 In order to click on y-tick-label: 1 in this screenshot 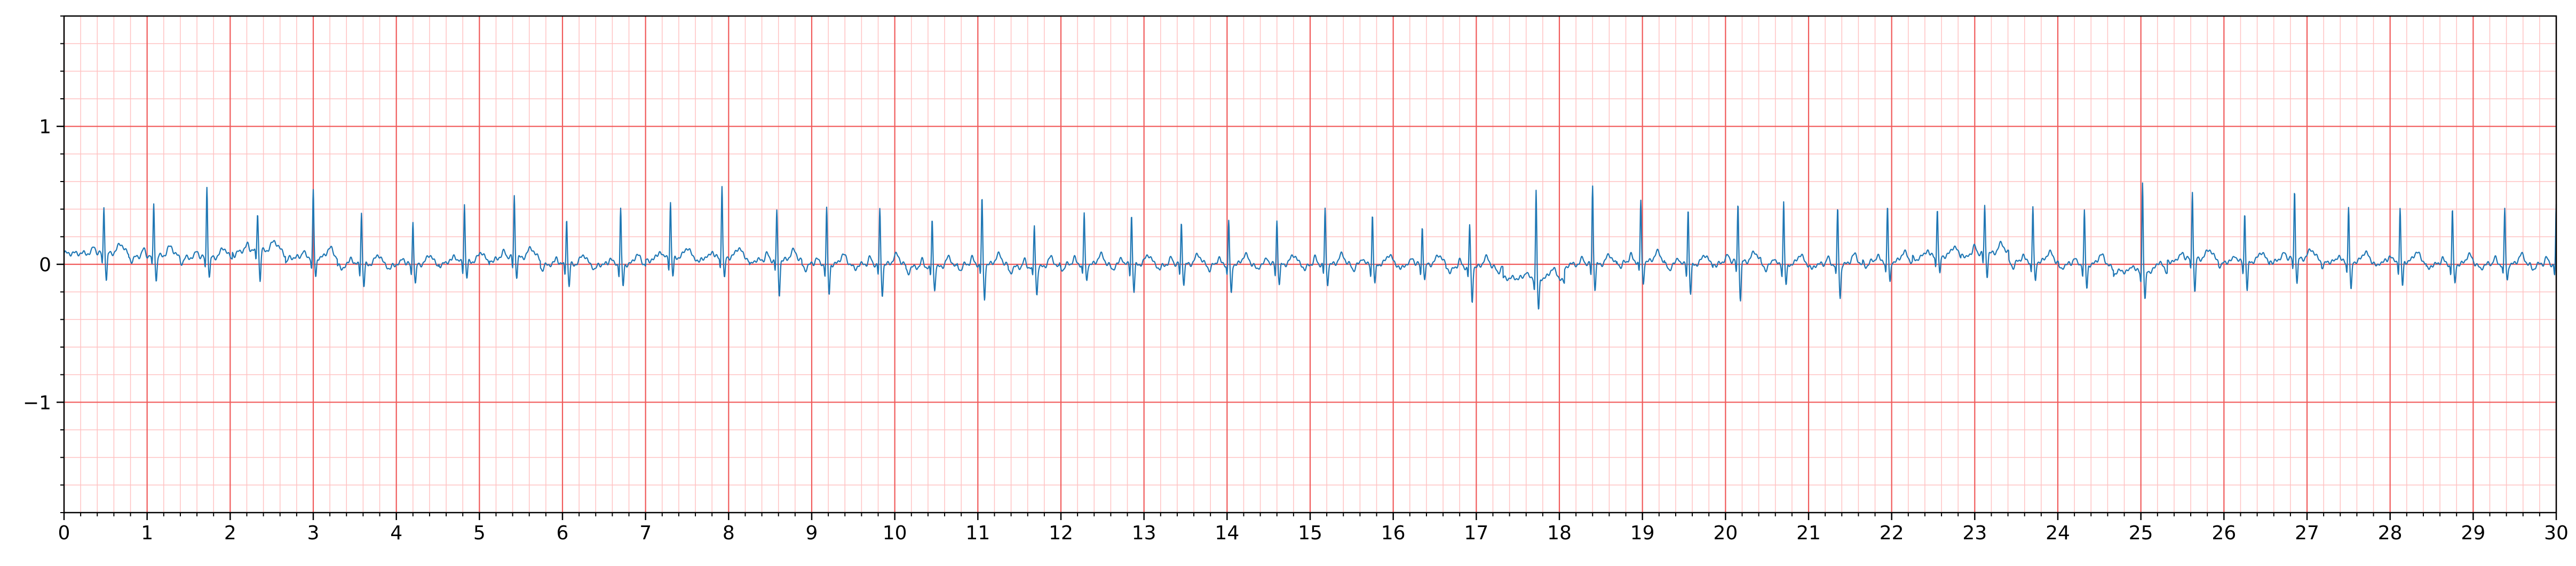, I will do `click(45, 127)`.